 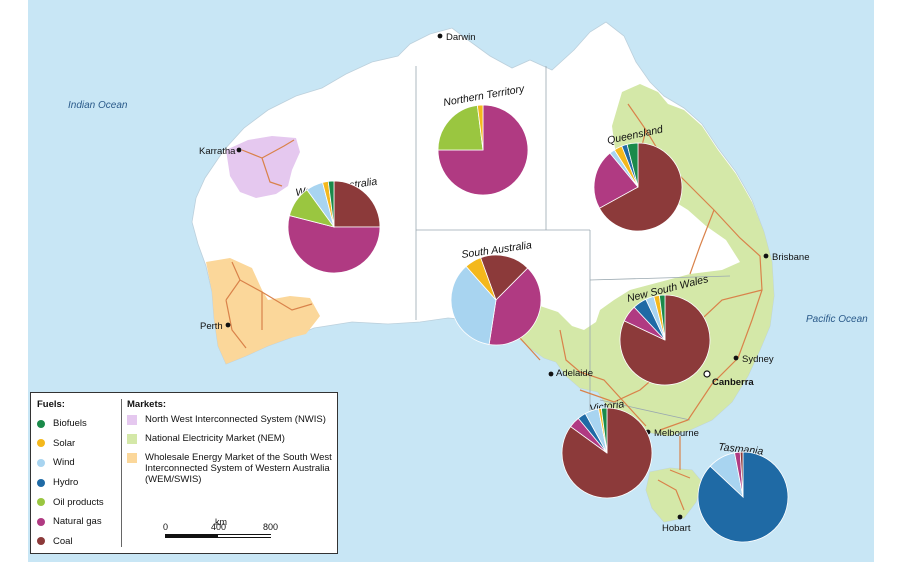 I want to click on legend-fuel-item: Hydro, so click(x=79, y=483).